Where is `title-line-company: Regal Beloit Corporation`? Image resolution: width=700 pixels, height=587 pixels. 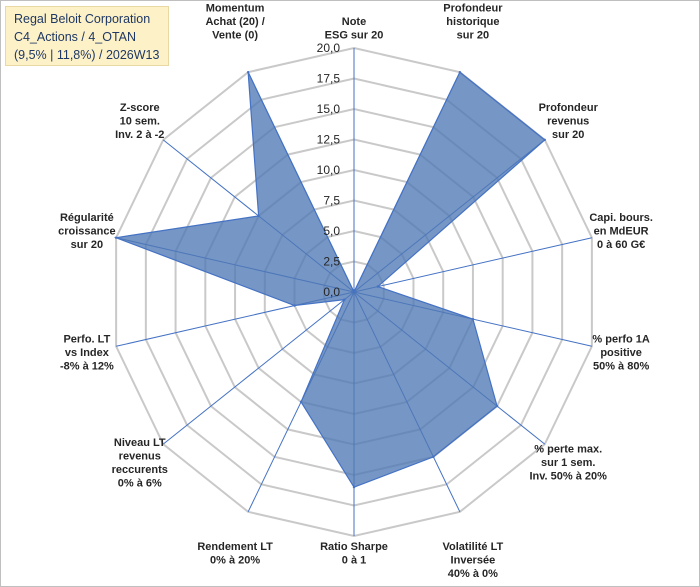 title-line-company: Regal Beloit Corporation is located at coordinates (82, 19).